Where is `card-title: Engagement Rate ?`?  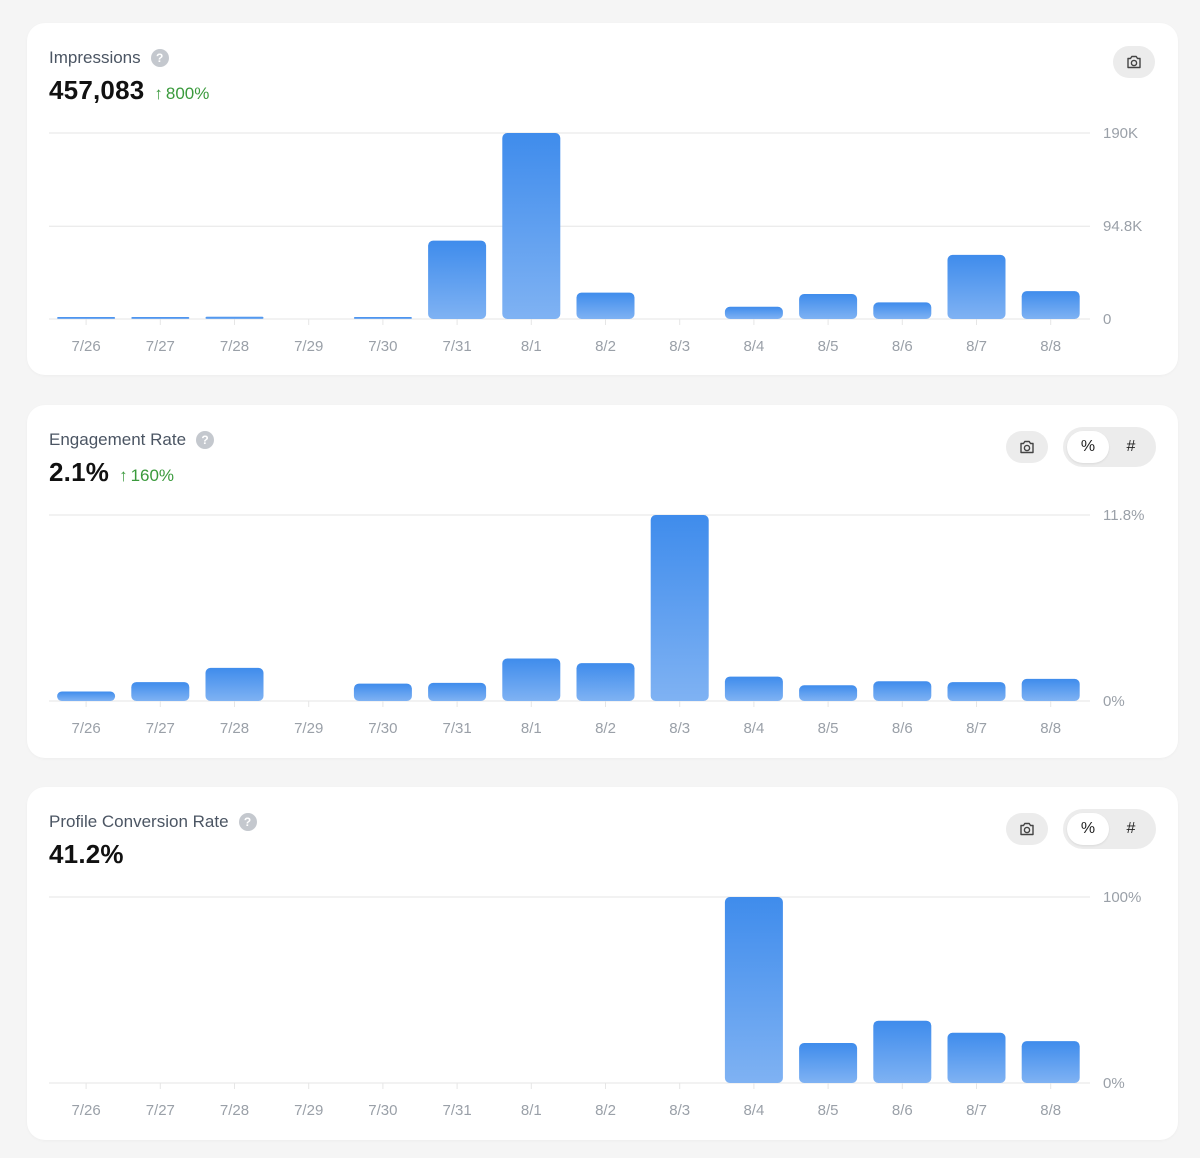
card-title: Engagement Rate ? is located at coordinates (132, 440).